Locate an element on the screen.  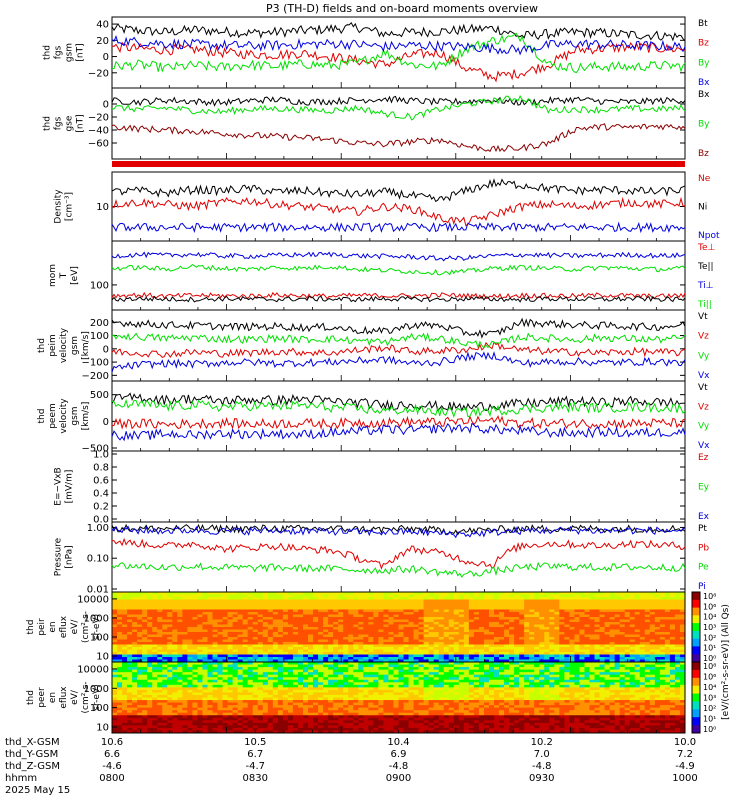
panel-frame is located at coordinates (398, 416).